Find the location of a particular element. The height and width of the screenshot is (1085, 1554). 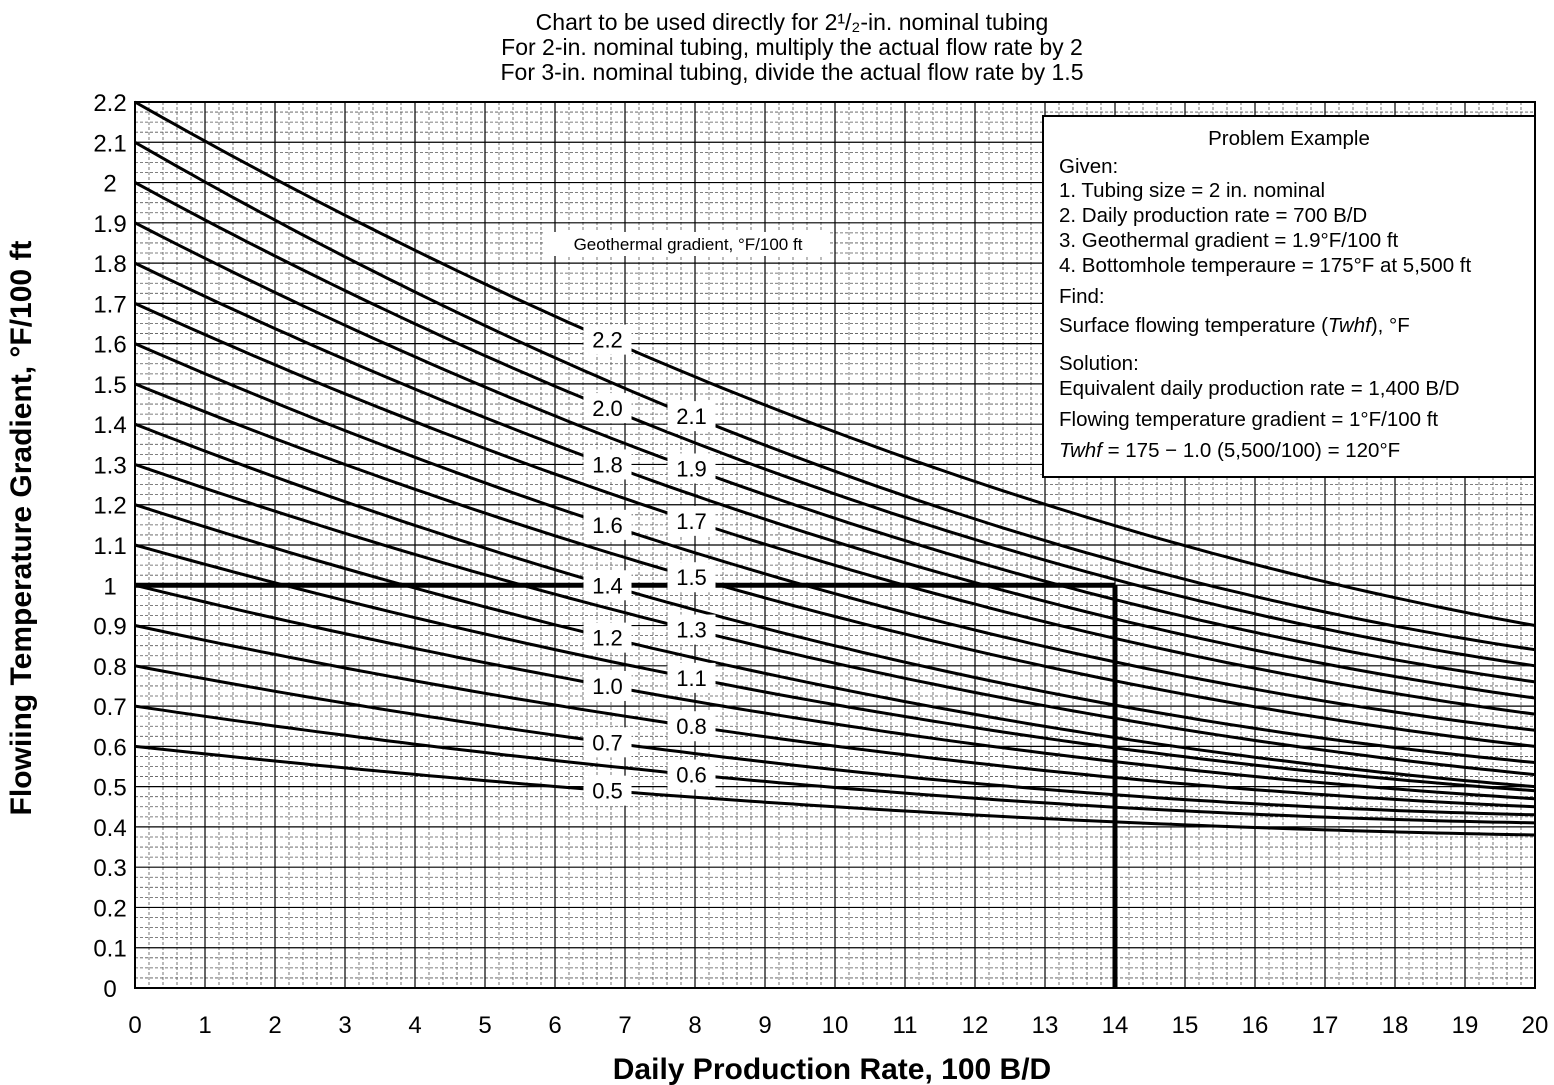

curve-label-0.7: 0.7 is located at coordinates (607, 742).